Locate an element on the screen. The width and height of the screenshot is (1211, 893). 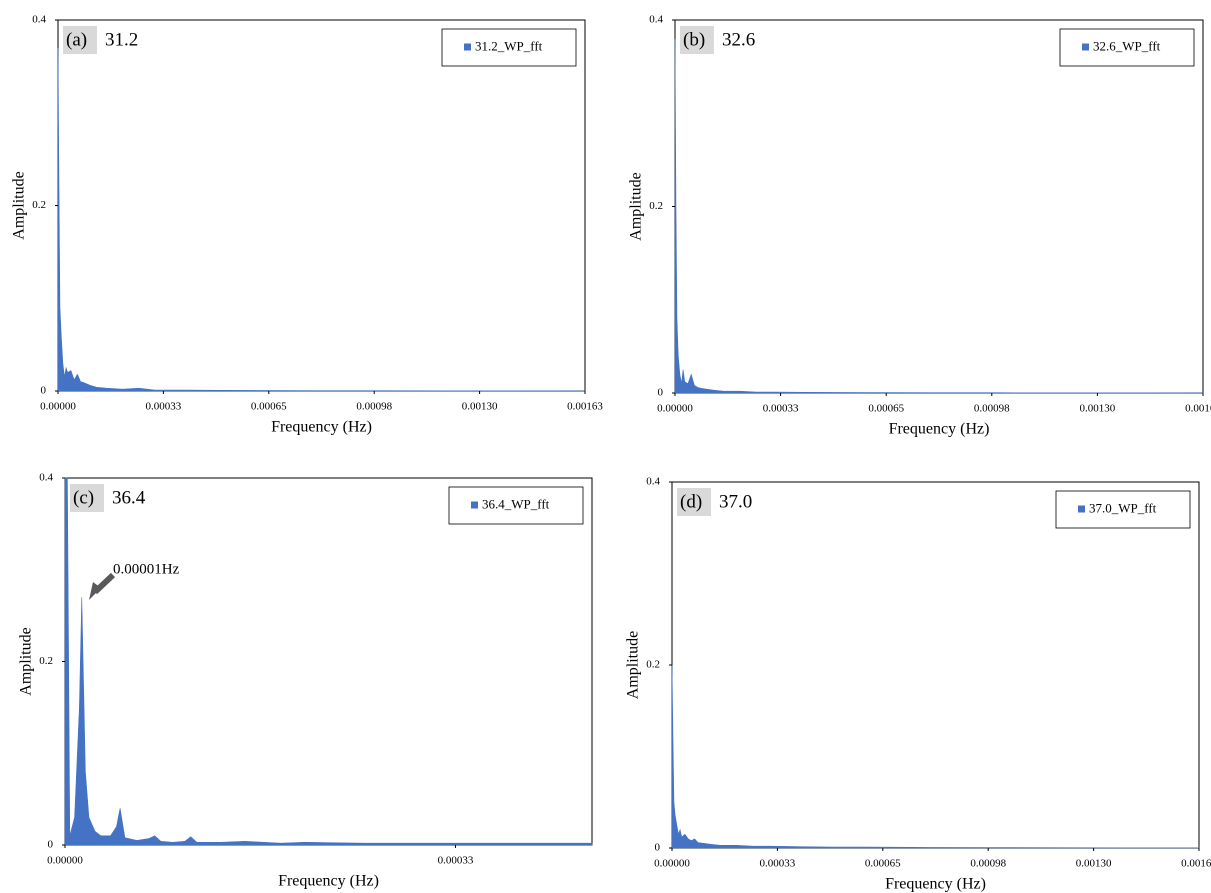
panel-label: (c) is located at coordinates (83, 497).